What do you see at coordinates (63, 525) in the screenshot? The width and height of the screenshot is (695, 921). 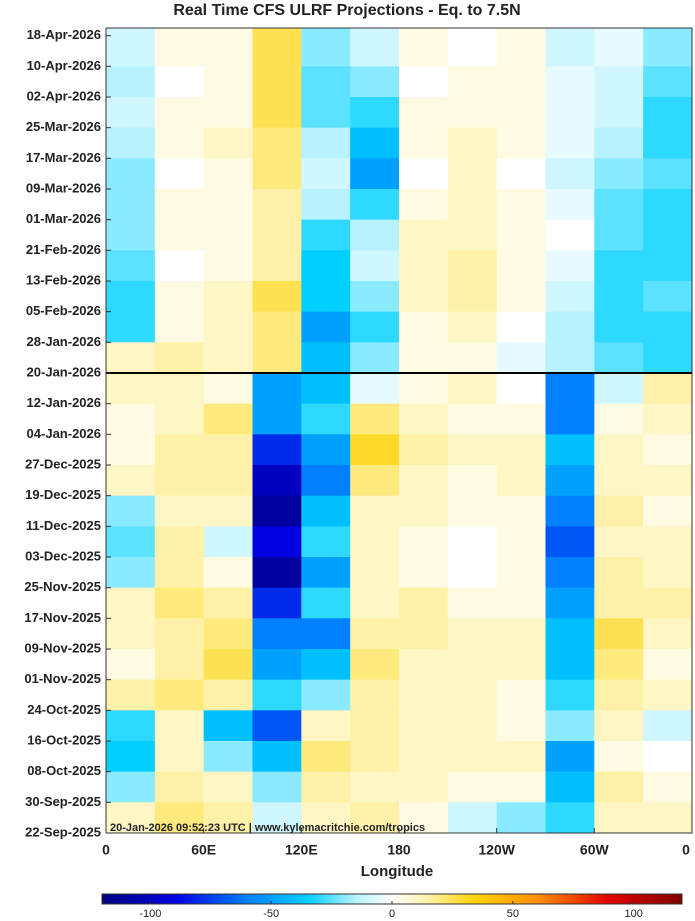 I see `y-tick-label: 11-Dec-2025` at bounding box center [63, 525].